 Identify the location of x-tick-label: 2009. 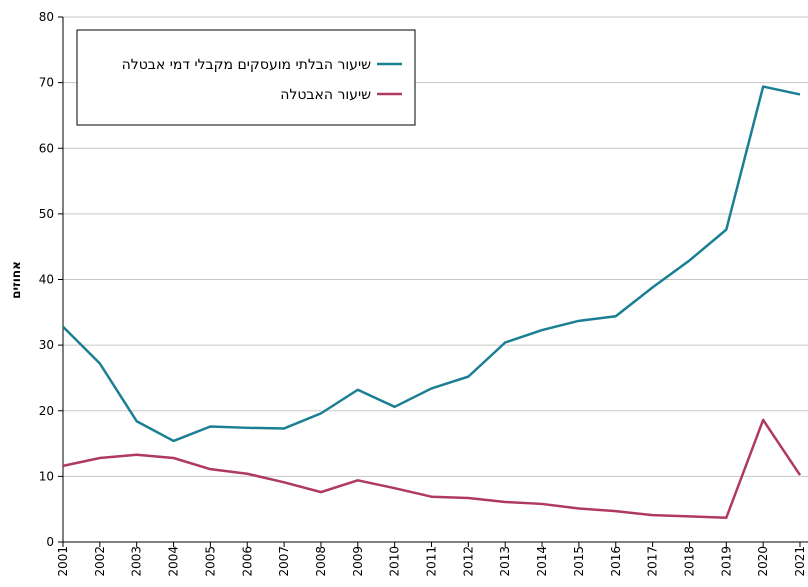
(358, 561).